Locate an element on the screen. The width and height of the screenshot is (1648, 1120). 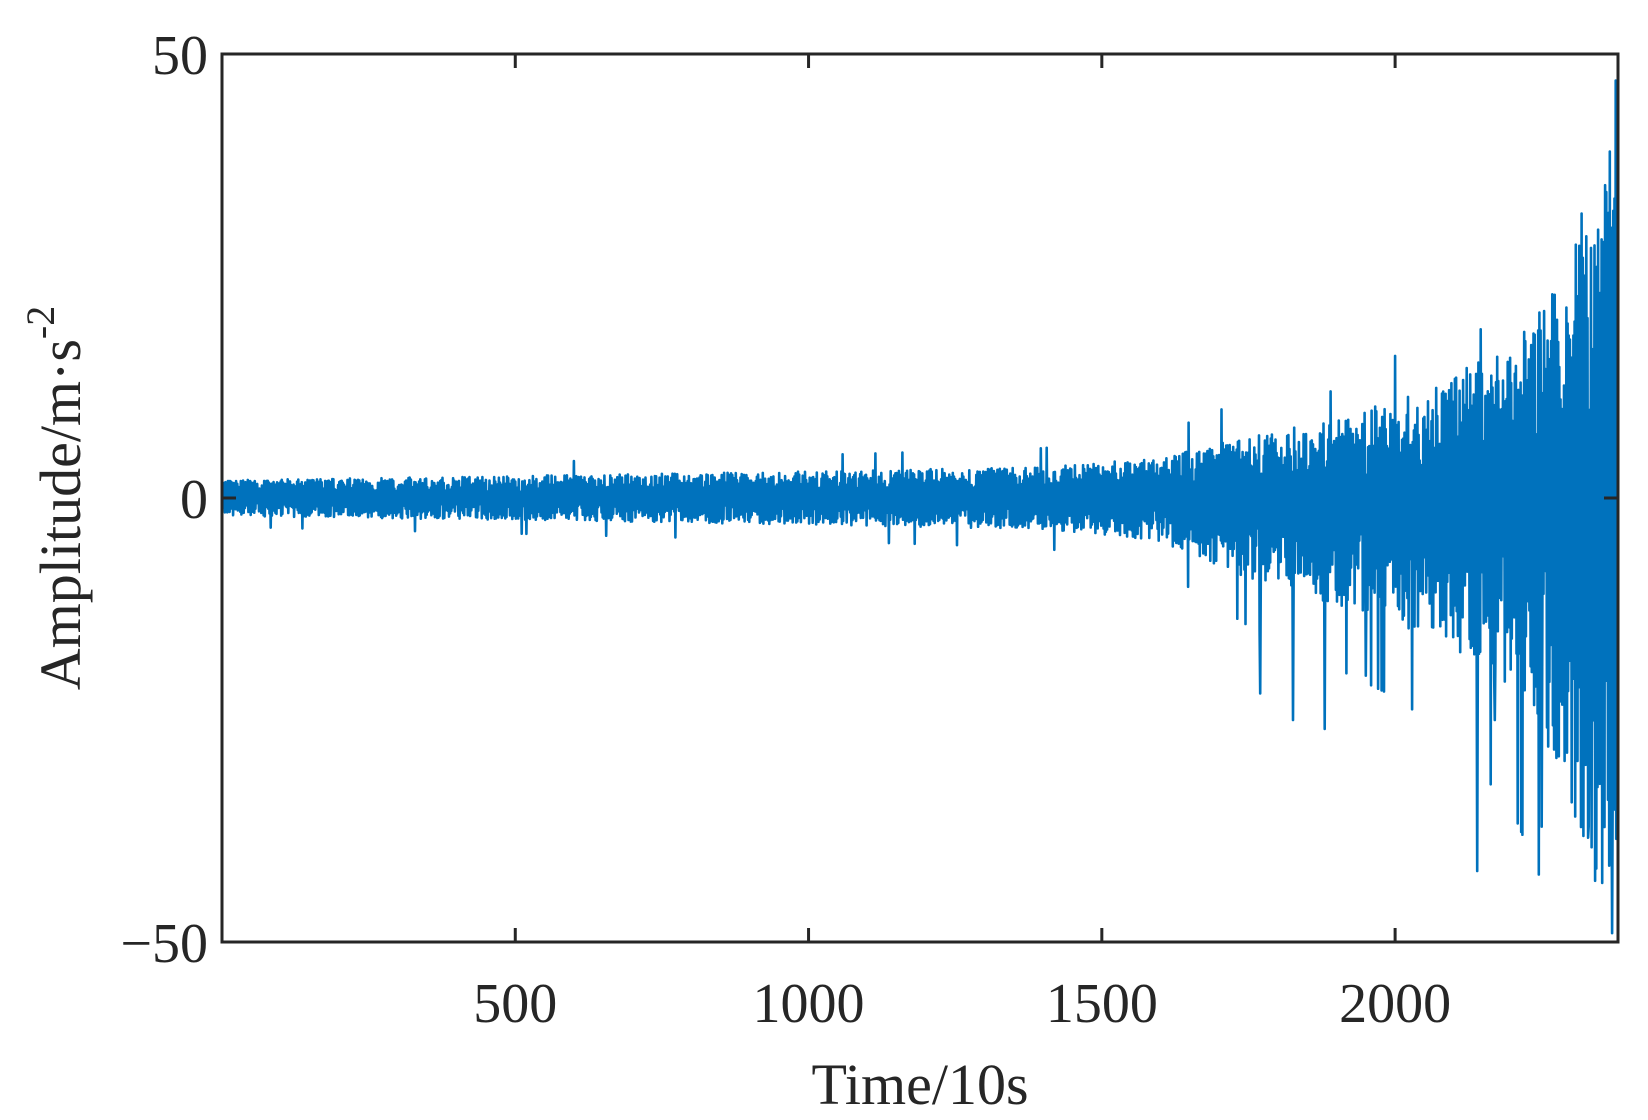
y-axis-label: Amplitude/m·s-2 is located at coordinates (55, 498).